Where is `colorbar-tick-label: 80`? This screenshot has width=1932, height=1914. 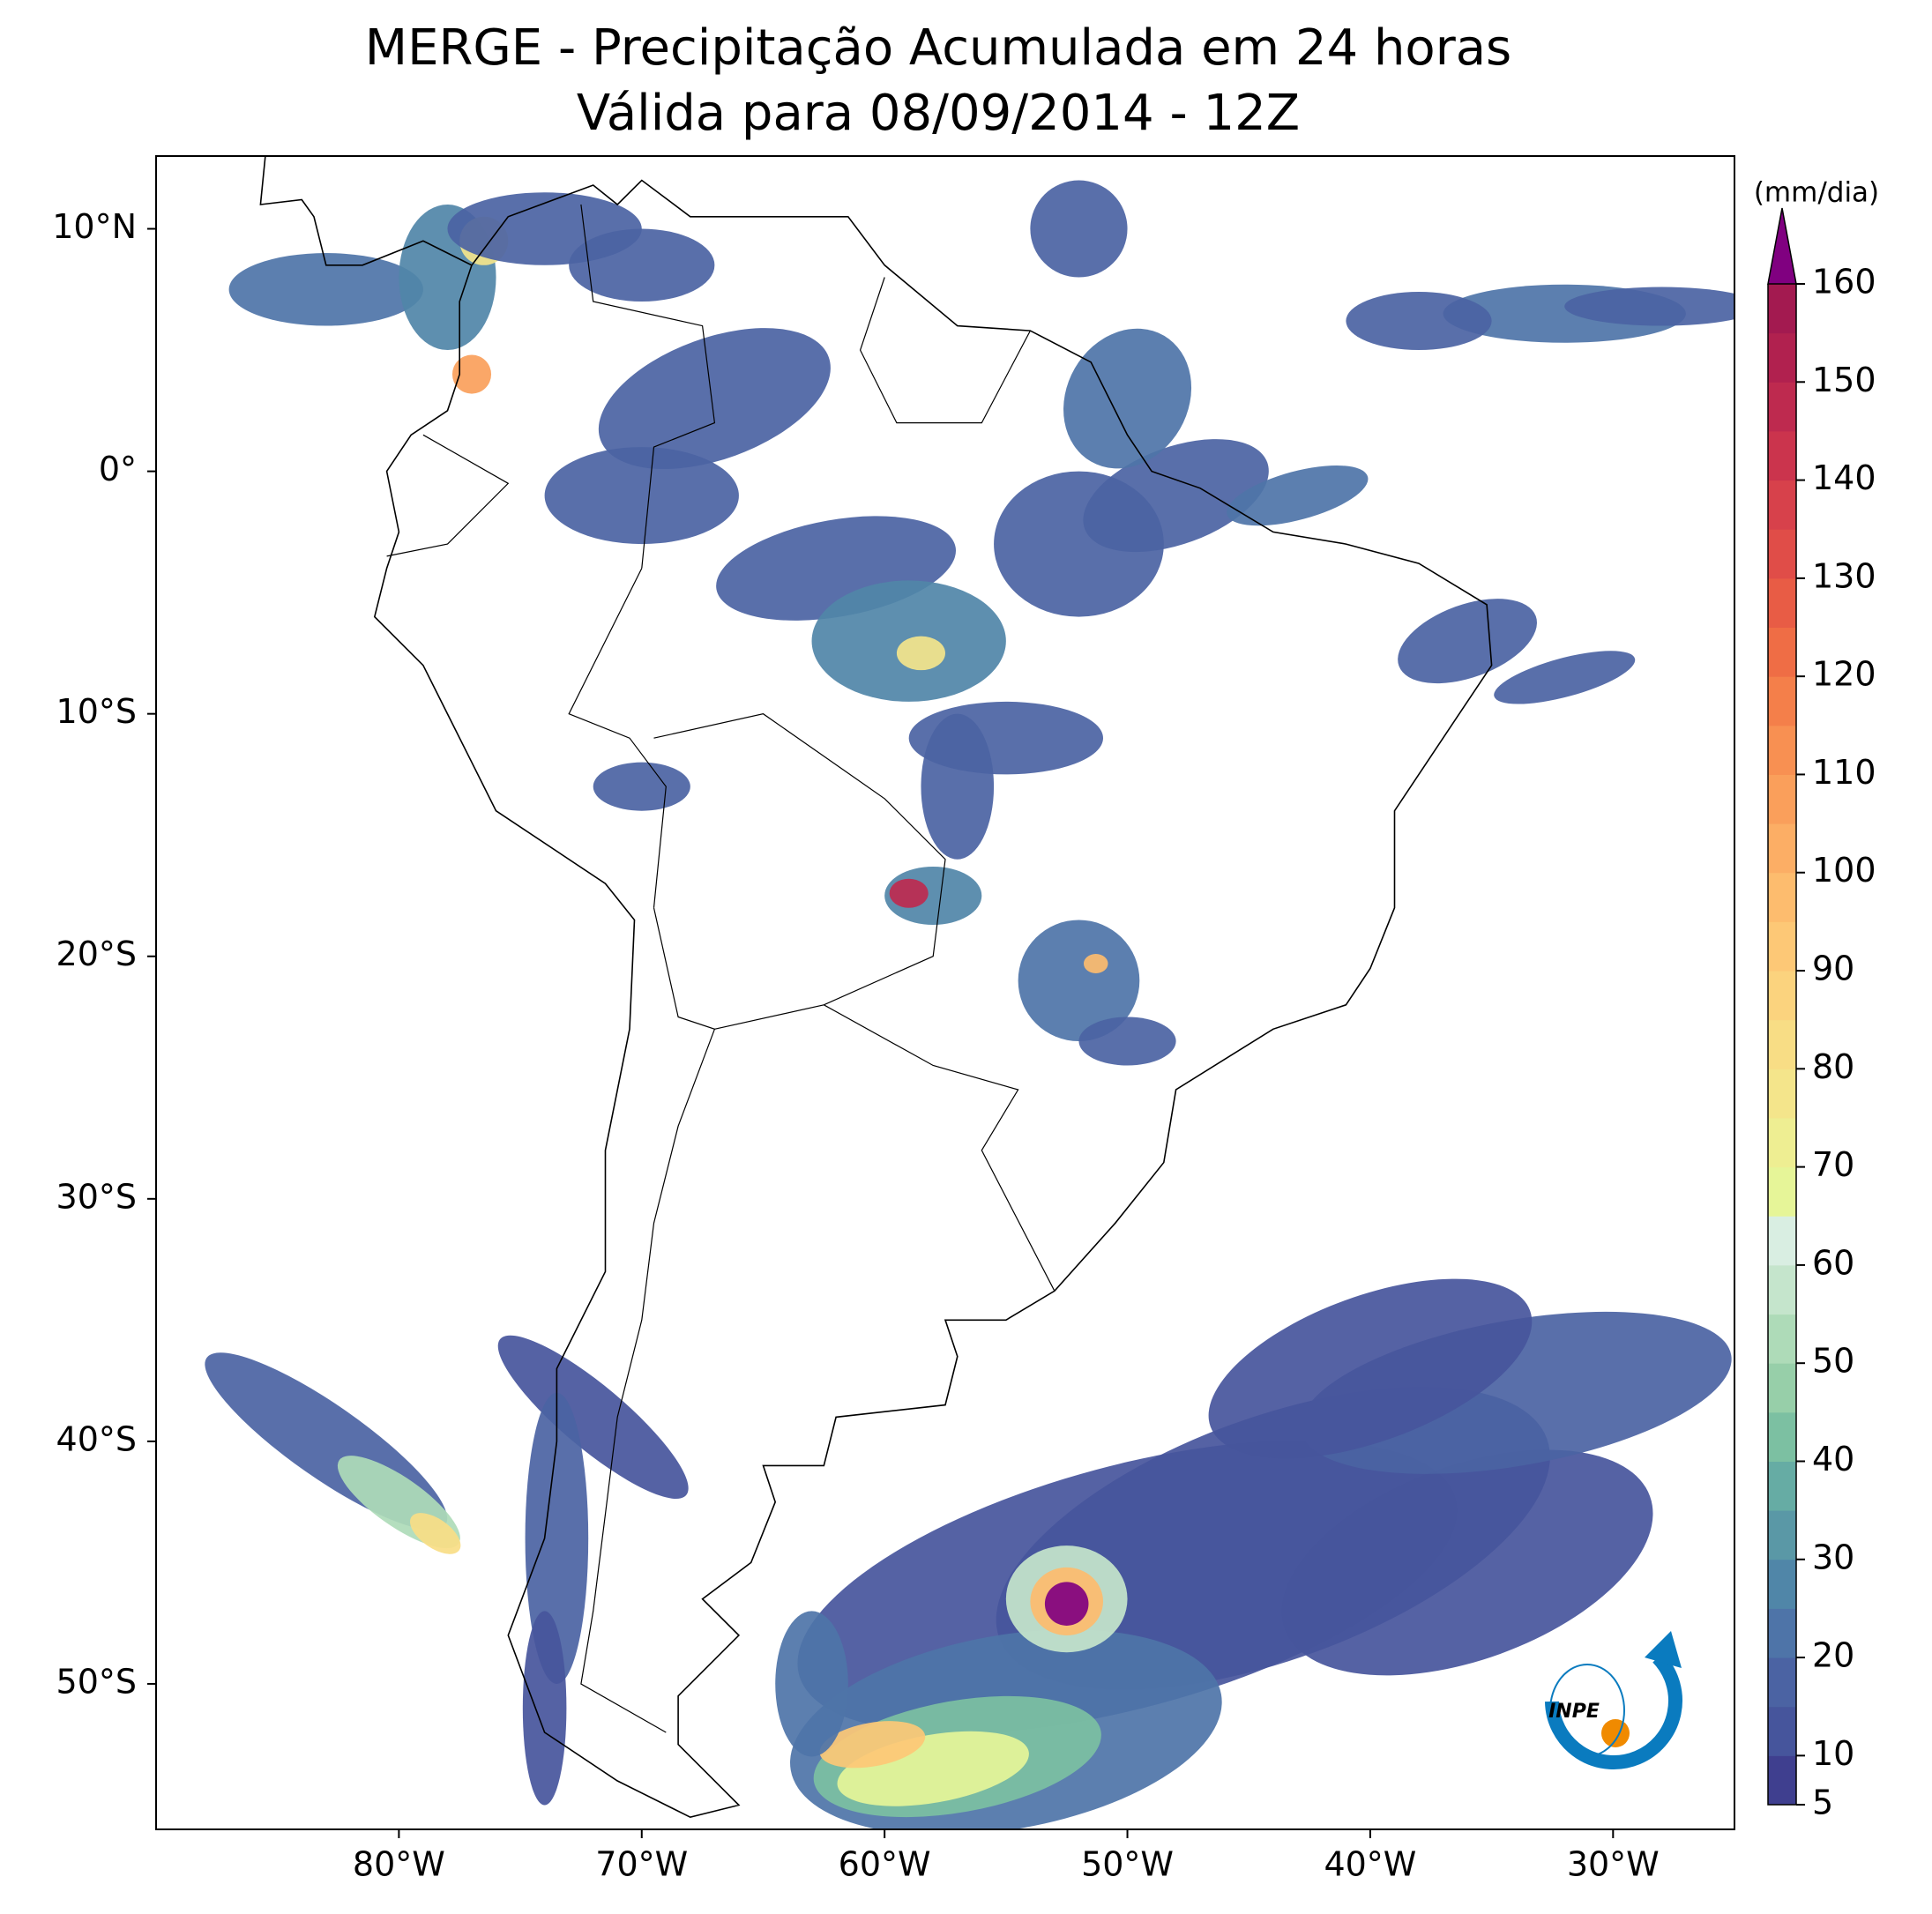 colorbar-tick-label: 80 is located at coordinates (1833, 1066).